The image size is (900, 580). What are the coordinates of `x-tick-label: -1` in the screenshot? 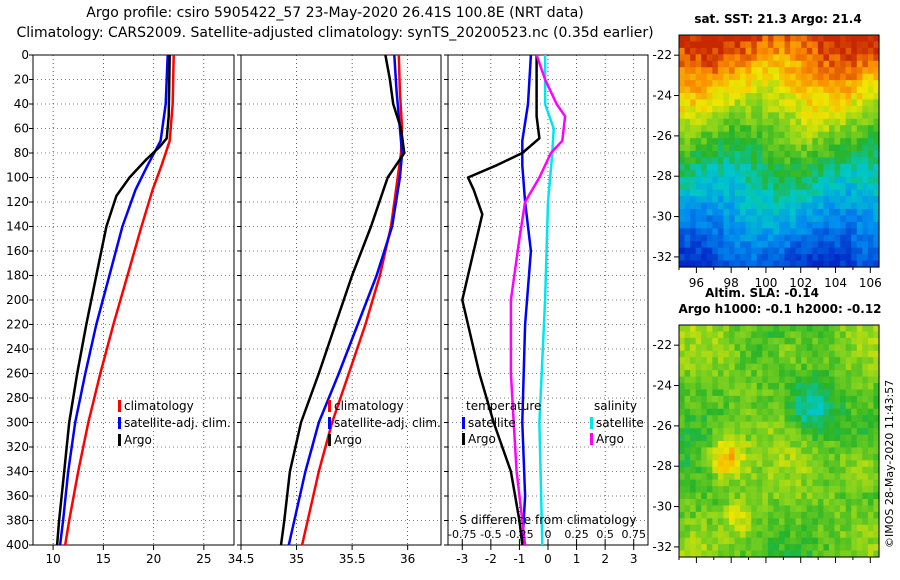 It's located at (519, 559).